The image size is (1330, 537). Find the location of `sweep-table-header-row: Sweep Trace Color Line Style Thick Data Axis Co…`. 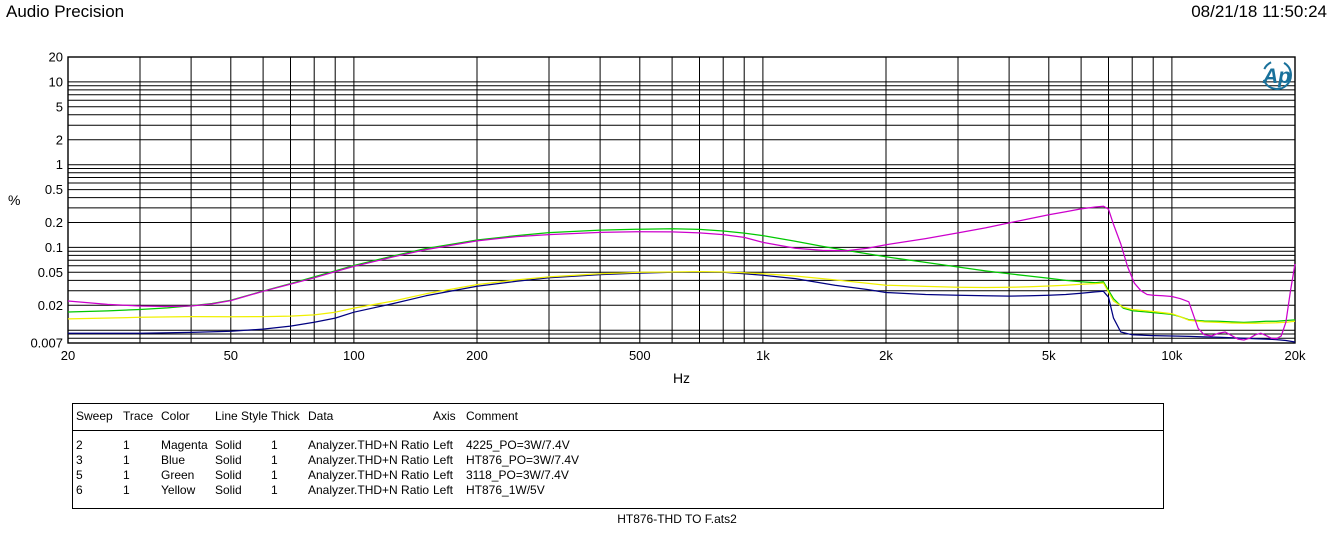

sweep-table-header-row: Sweep Trace Color Line Style Thick Data Axis Co… is located at coordinates (618, 417).